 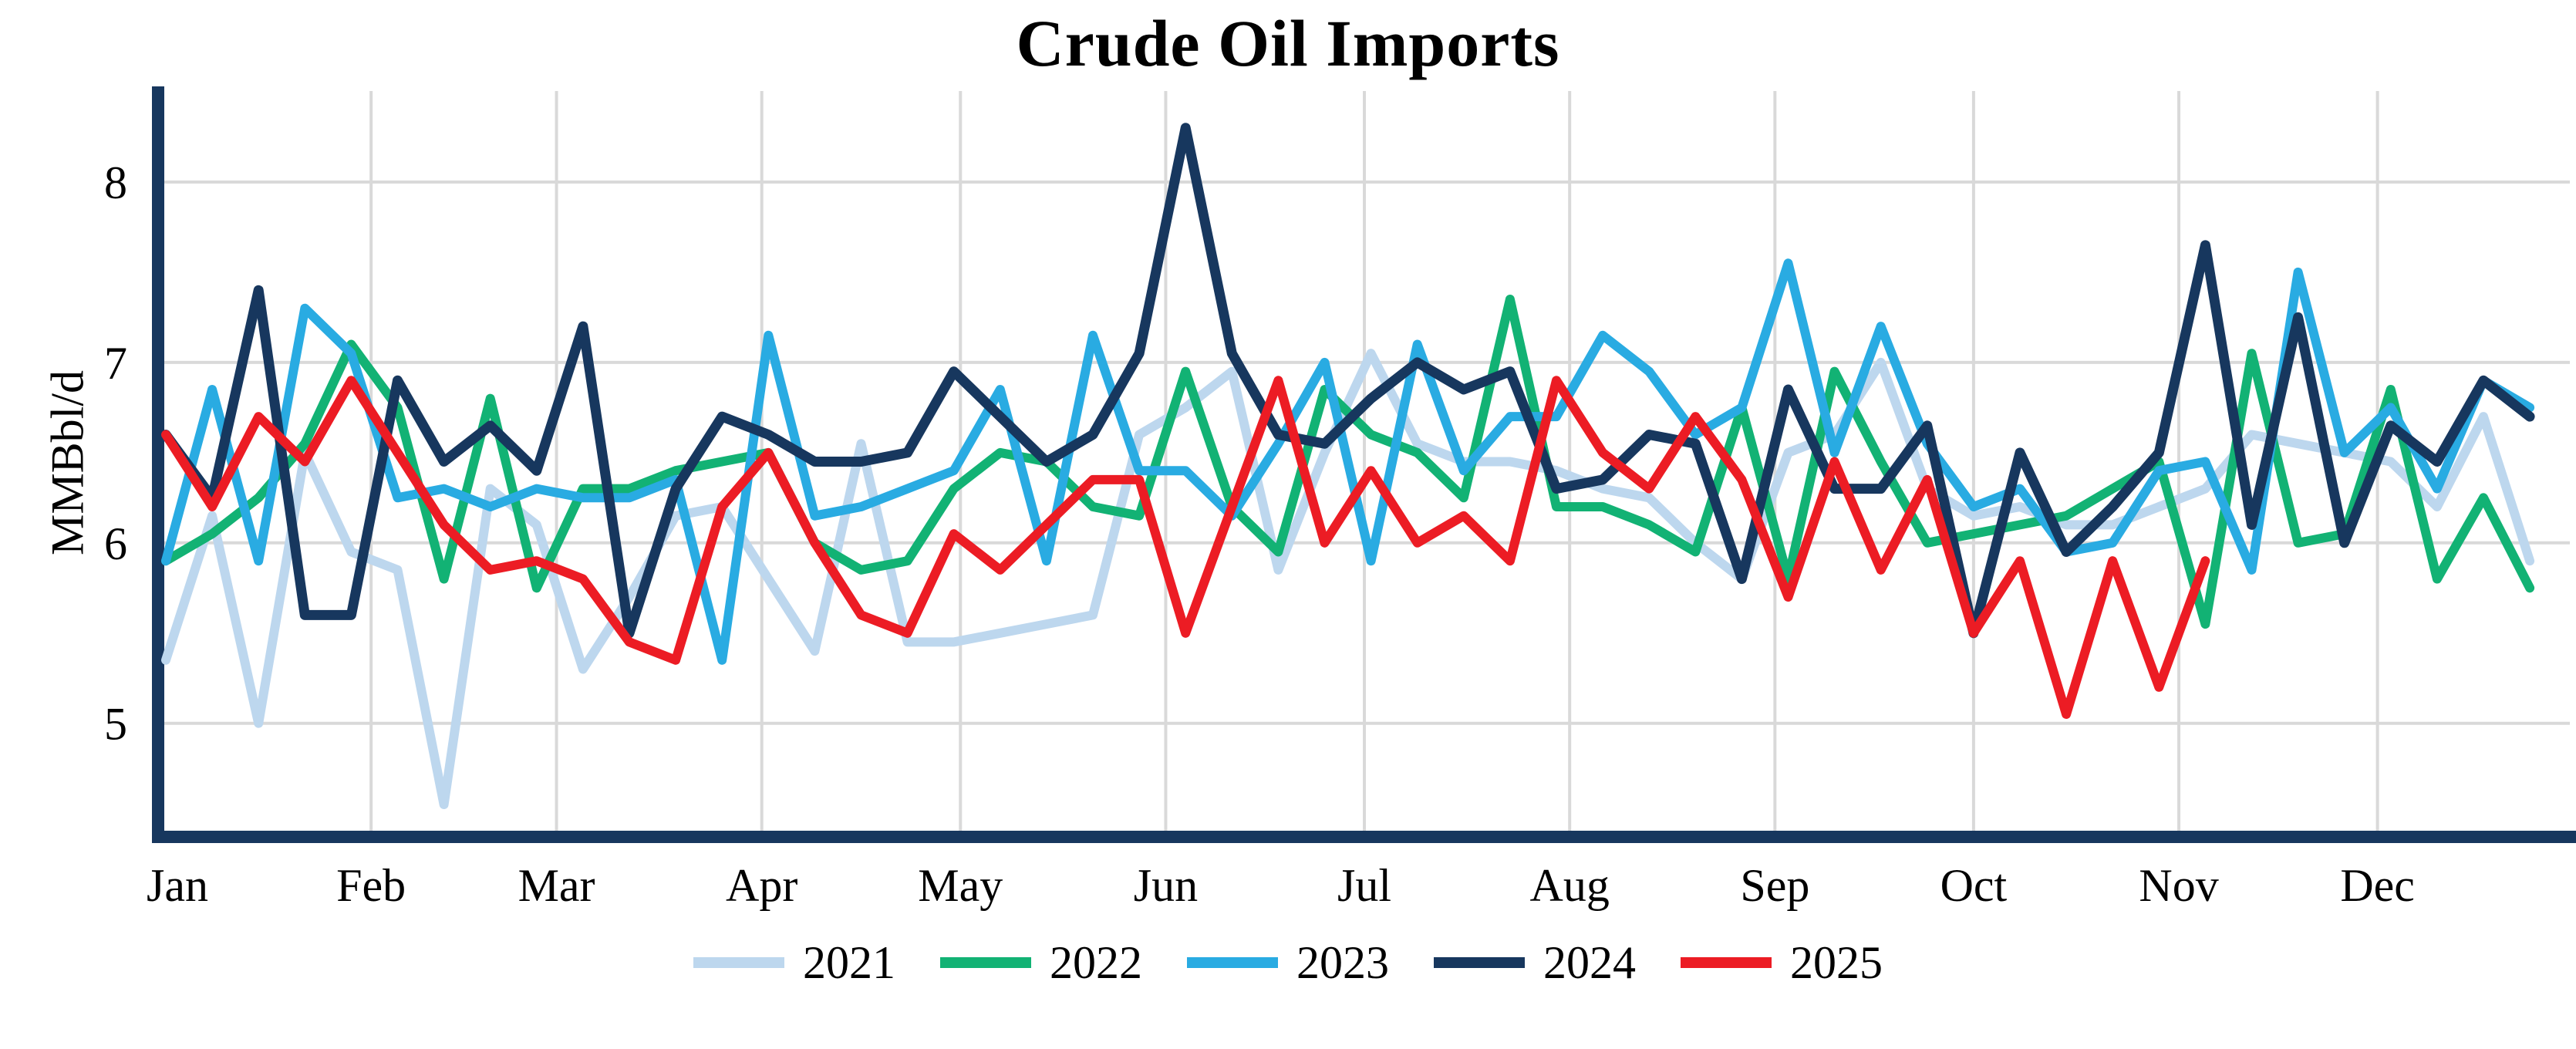 What do you see at coordinates (1479, 963) in the screenshot?
I see `legend-swatch-2024` at bounding box center [1479, 963].